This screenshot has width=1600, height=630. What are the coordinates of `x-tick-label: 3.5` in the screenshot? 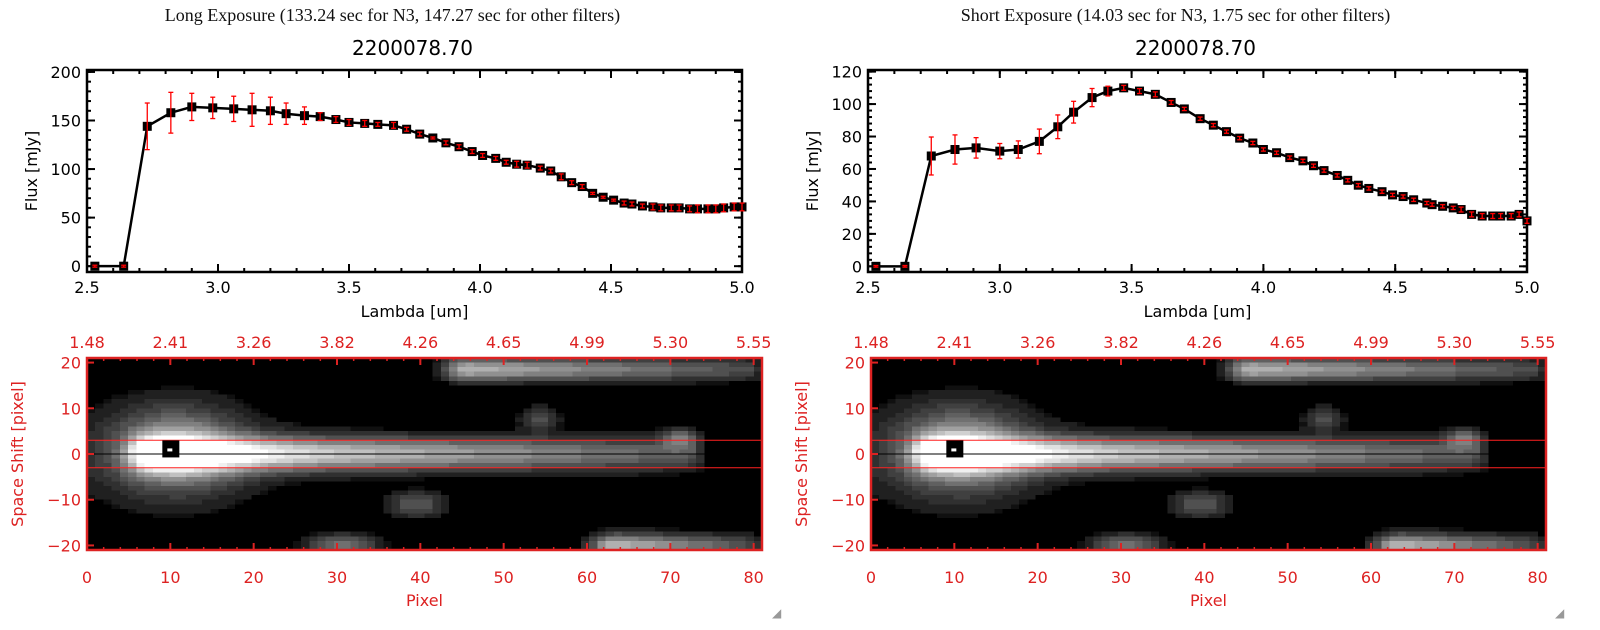 It's located at (1131, 287).